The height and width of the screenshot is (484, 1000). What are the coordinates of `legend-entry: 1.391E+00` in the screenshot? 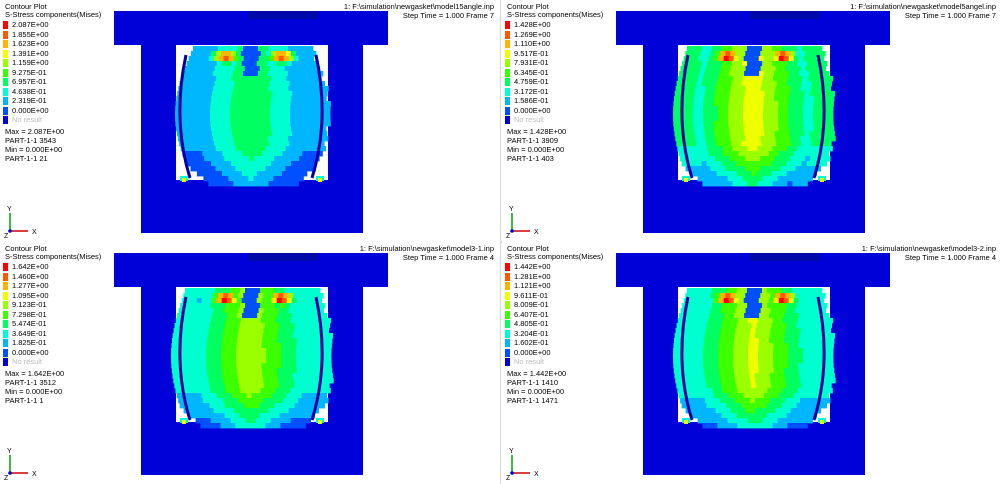 It's located at (48, 54).